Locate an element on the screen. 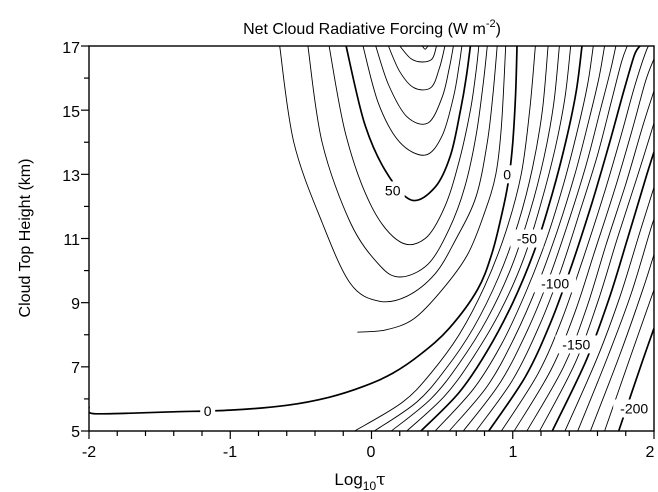  chart-title-superscript: -2 is located at coordinates (491, 24).